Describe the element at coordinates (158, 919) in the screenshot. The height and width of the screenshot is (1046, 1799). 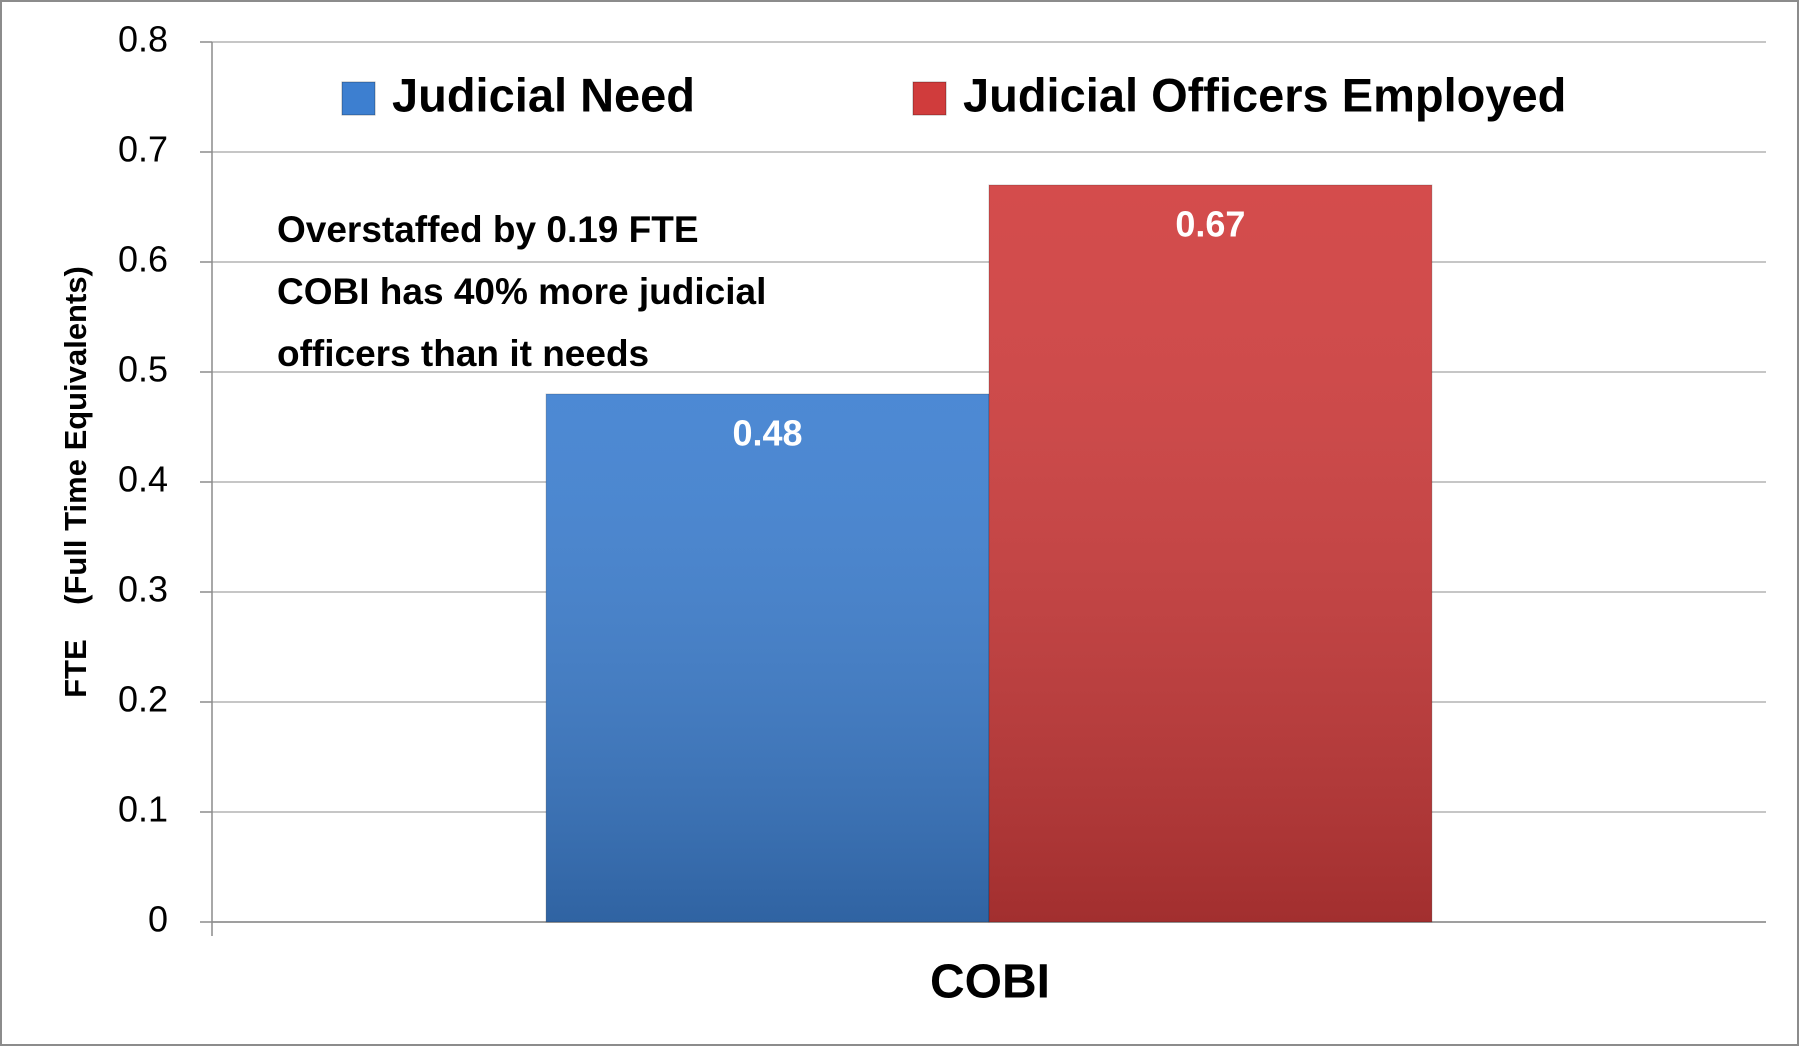
I see `y-tick-label: 0` at that location.